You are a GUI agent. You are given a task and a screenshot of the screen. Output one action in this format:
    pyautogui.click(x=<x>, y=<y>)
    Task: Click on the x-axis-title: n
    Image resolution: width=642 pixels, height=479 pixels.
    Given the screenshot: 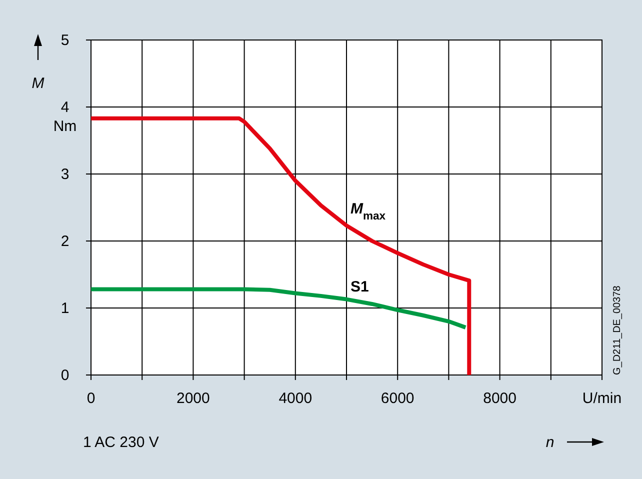 What is the action you would take?
    pyautogui.click(x=550, y=442)
    